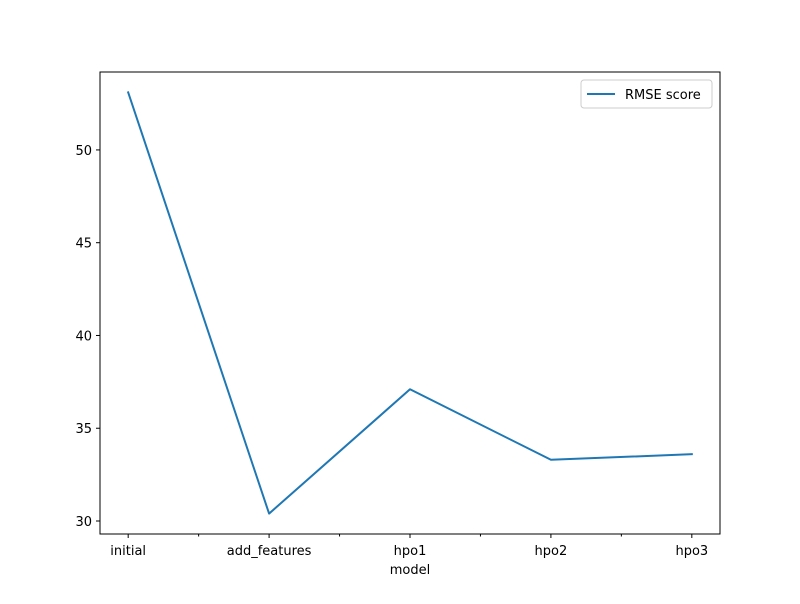 The height and width of the screenshot is (604, 800). Describe the element at coordinates (83, 429) in the screenshot. I see `y-tick-label: 35` at that location.